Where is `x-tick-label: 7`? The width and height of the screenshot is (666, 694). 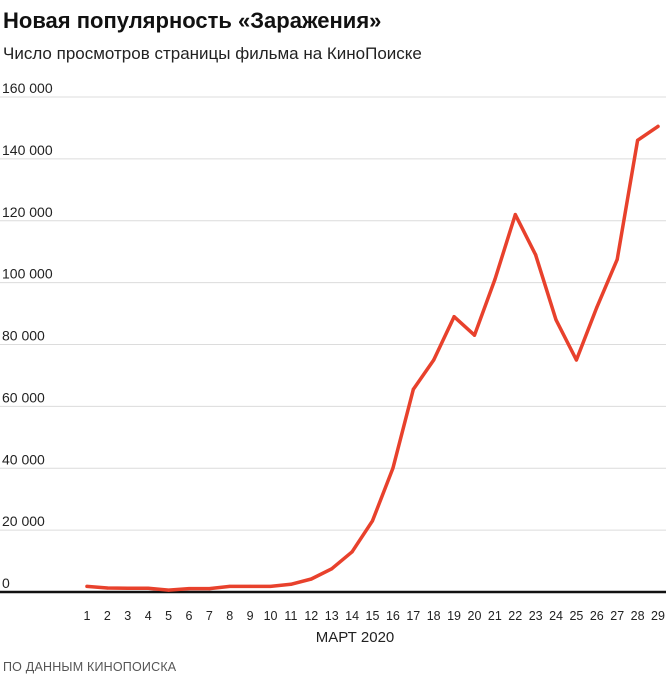 x-tick-label: 7 is located at coordinates (209, 616).